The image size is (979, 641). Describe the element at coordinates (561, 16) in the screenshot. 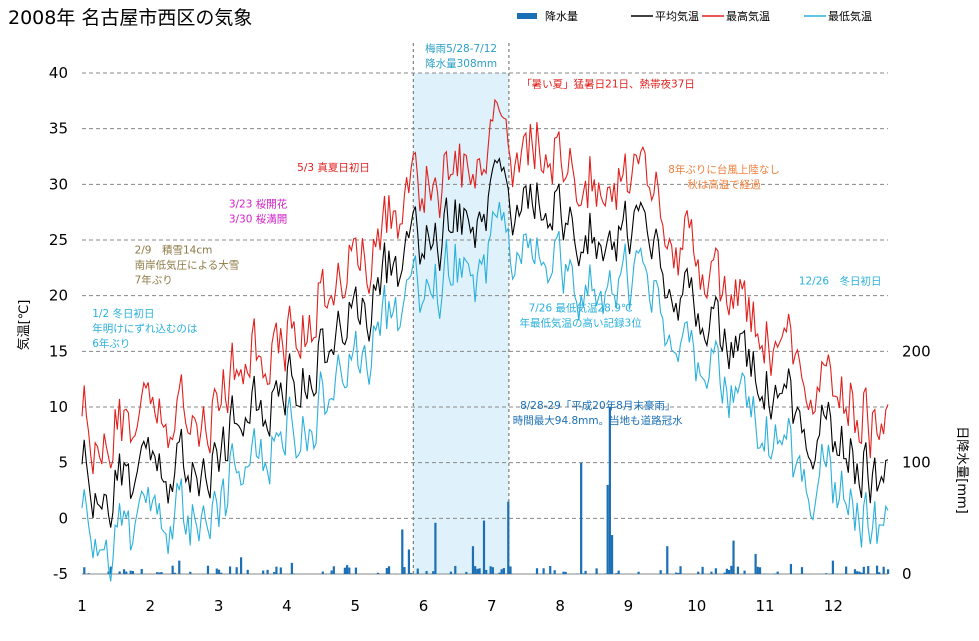

I see `legend-label: 降水量` at that location.